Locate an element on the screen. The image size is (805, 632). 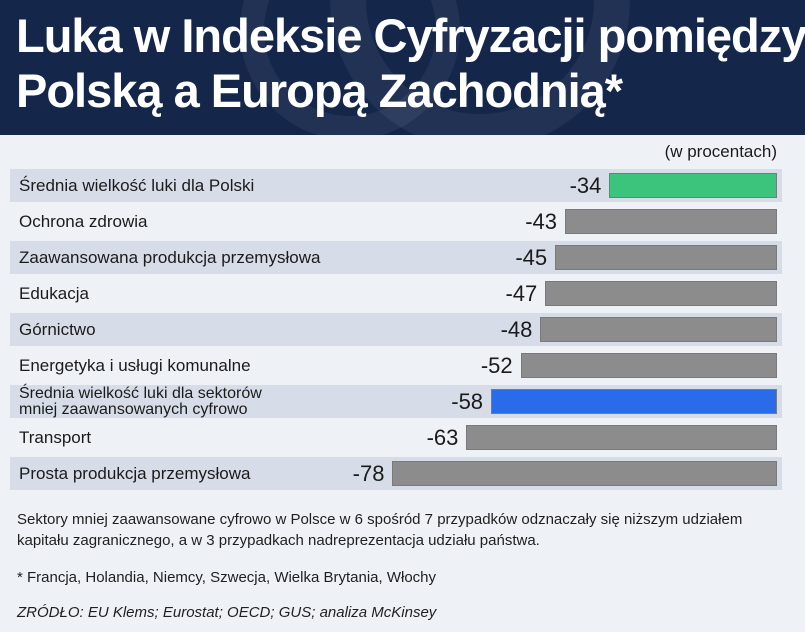
category-label: Prosta produkcja przemysłowa is located at coordinates (135, 473).